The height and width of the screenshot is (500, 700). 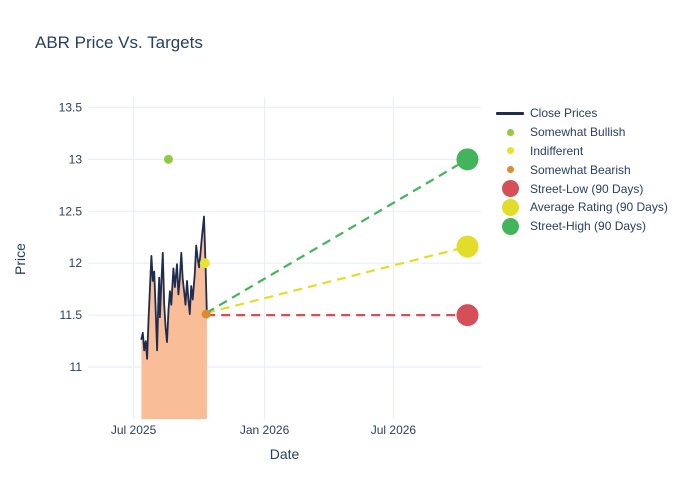 I want to click on legend-line-icon, so click(x=510, y=113).